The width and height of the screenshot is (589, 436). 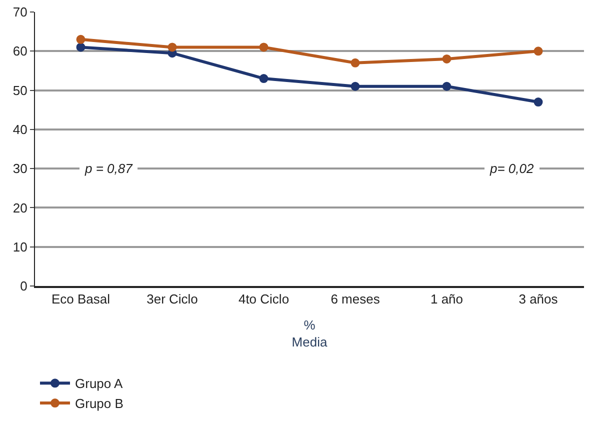 I want to click on y-tick-label: 30, so click(x=20, y=168).